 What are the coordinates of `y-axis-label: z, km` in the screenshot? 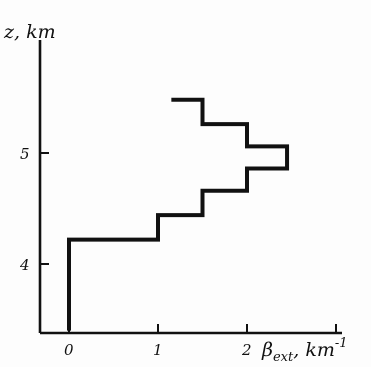 It's located at (29, 32).